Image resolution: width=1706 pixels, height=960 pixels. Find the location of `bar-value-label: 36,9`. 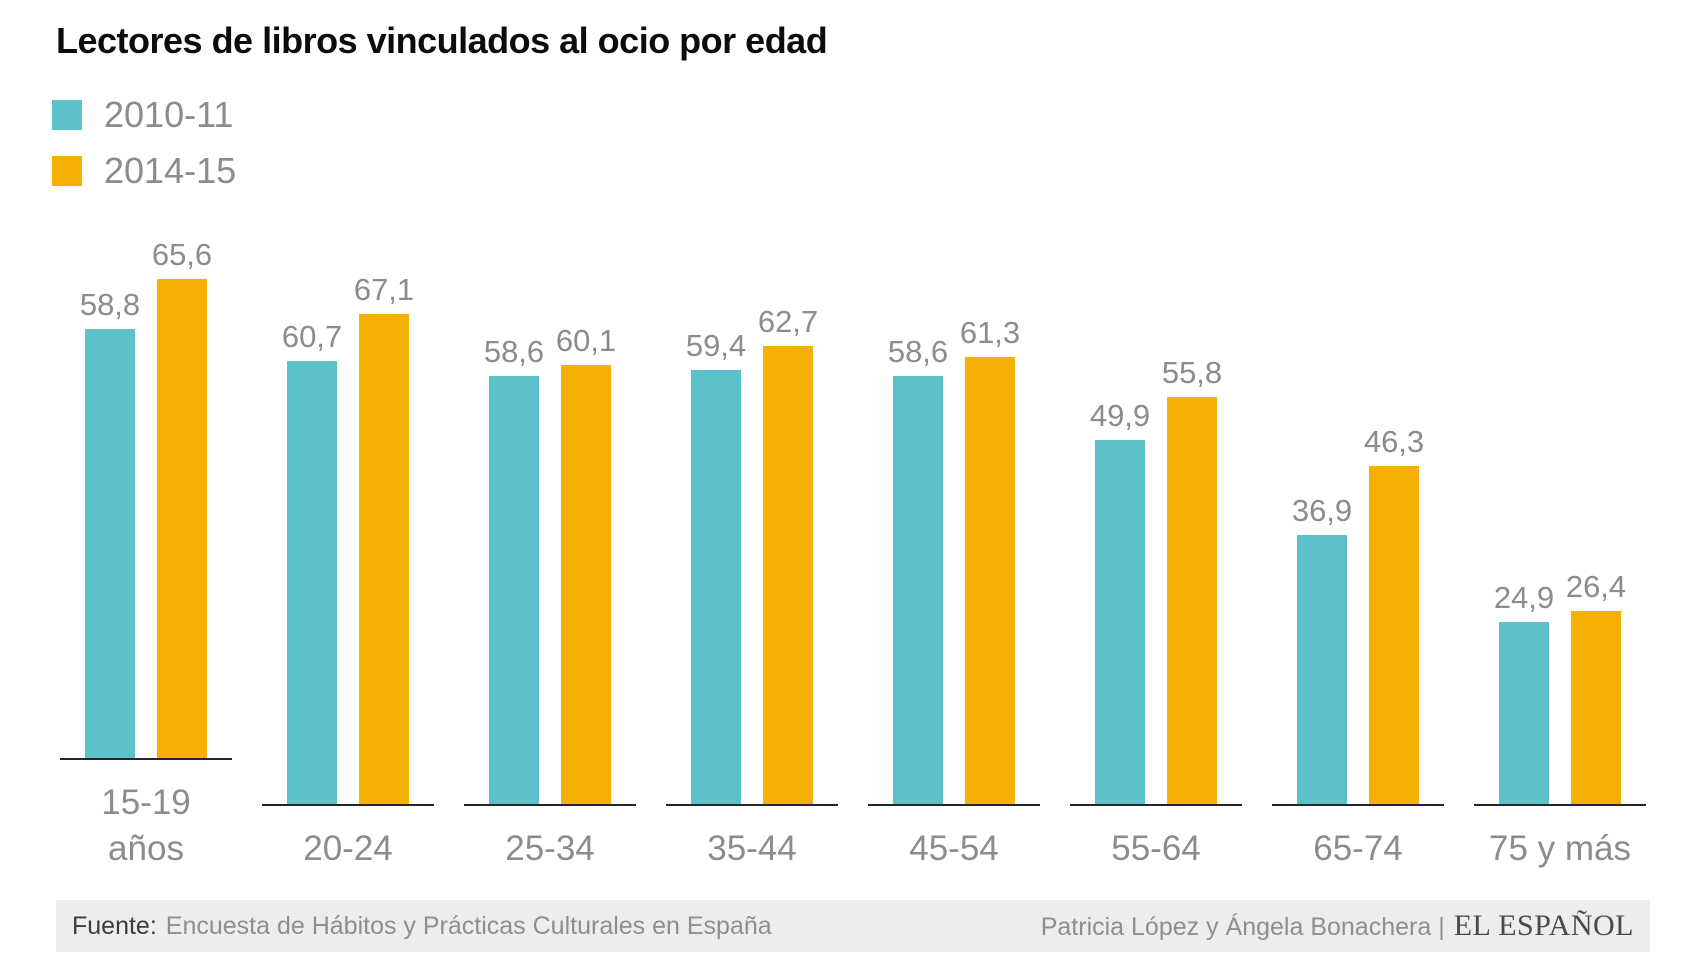

bar-value-label: 36,9 is located at coordinates (1322, 510).